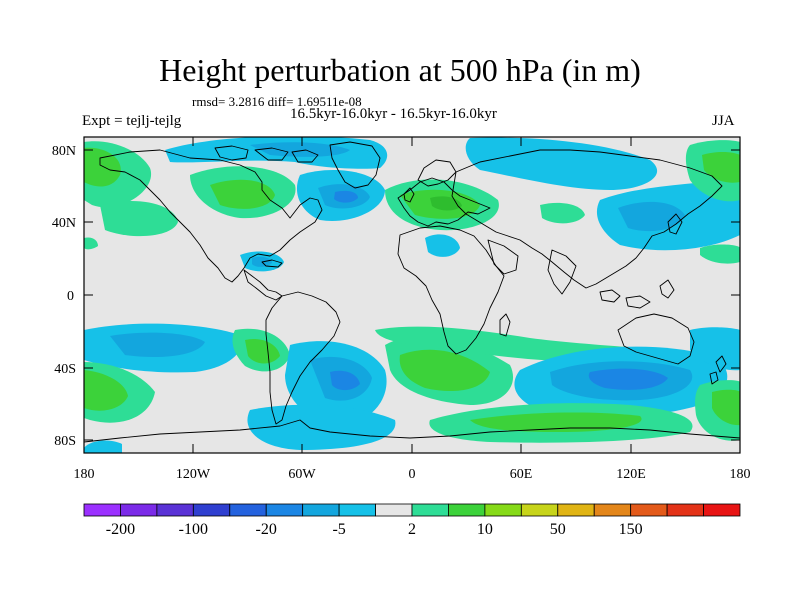 The width and height of the screenshot is (800, 600). I want to click on contour-mideast-green, so click(562, 213).